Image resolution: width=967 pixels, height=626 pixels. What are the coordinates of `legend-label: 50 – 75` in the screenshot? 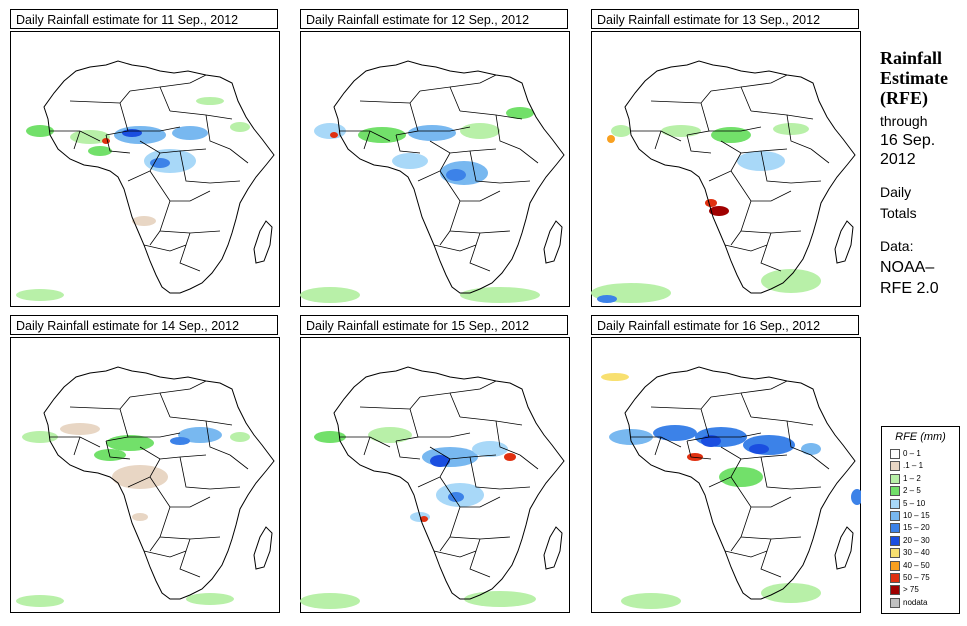 It's located at (916, 577).